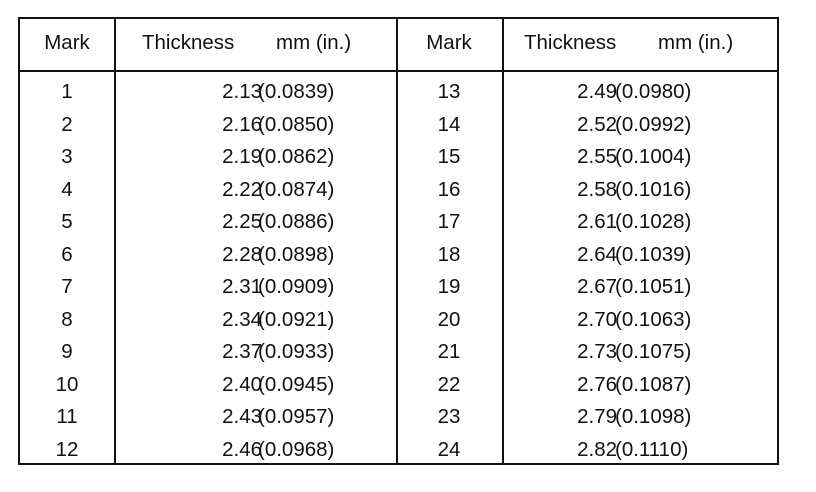 Image resolution: width=816 pixels, height=492 pixels. Describe the element at coordinates (67, 91) in the screenshot. I see `row-mark: 1` at that location.